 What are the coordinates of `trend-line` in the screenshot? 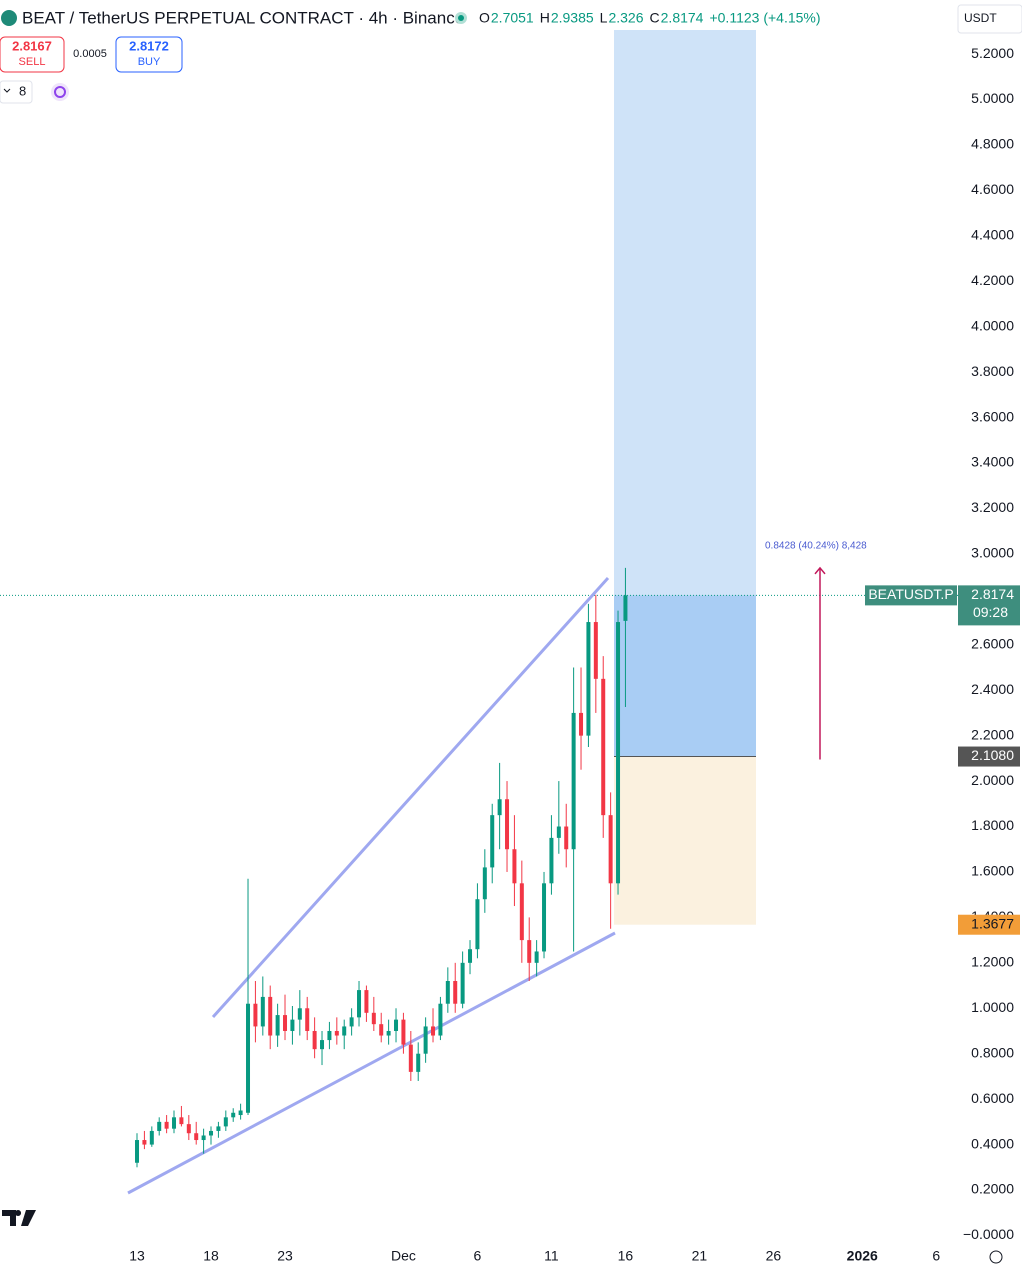 It's located at (410, 797).